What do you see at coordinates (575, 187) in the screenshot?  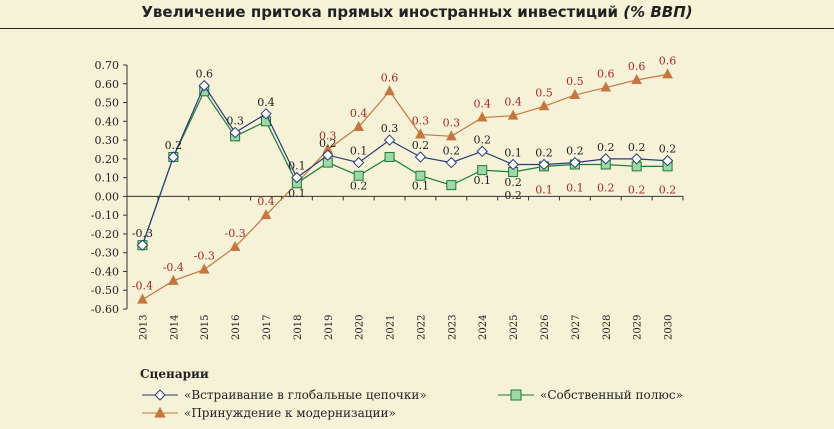 I see `data-label-extra: 0.1` at bounding box center [575, 187].